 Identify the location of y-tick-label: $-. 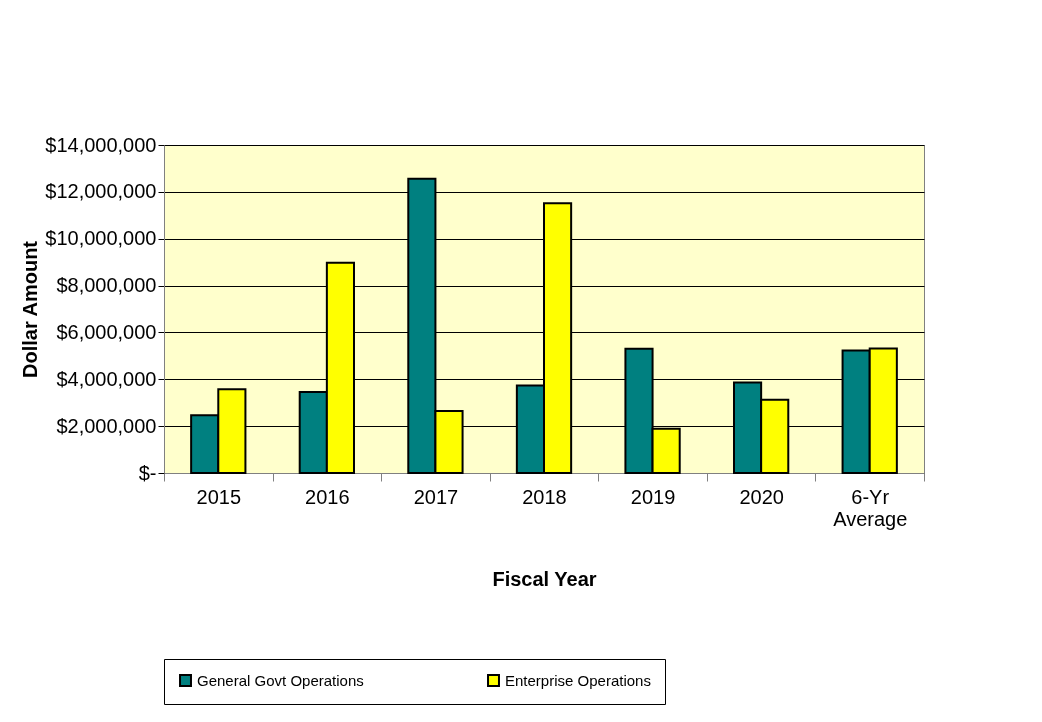
(147, 472).